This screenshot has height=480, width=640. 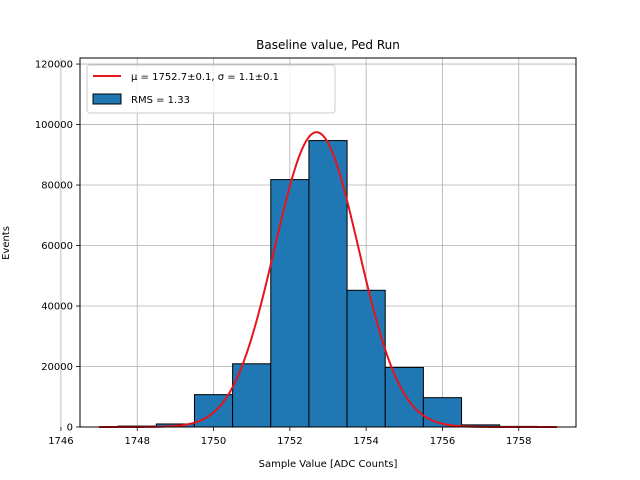 What do you see at coordinates (328, 45) in the screenshot?
I see `chart-title: Baseline value, Ped Run` at bounding box center [328, 45].